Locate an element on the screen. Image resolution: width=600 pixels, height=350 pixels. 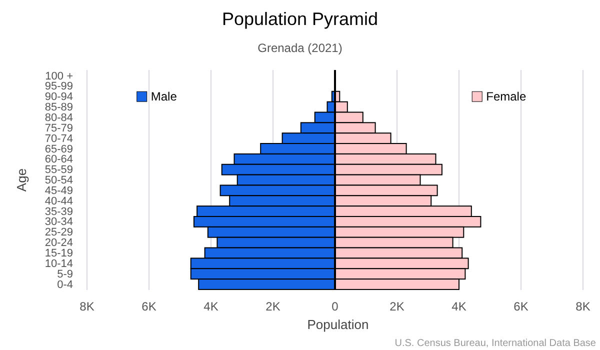
y-tick-label: 25-29 is located at coordinates (58, 232).